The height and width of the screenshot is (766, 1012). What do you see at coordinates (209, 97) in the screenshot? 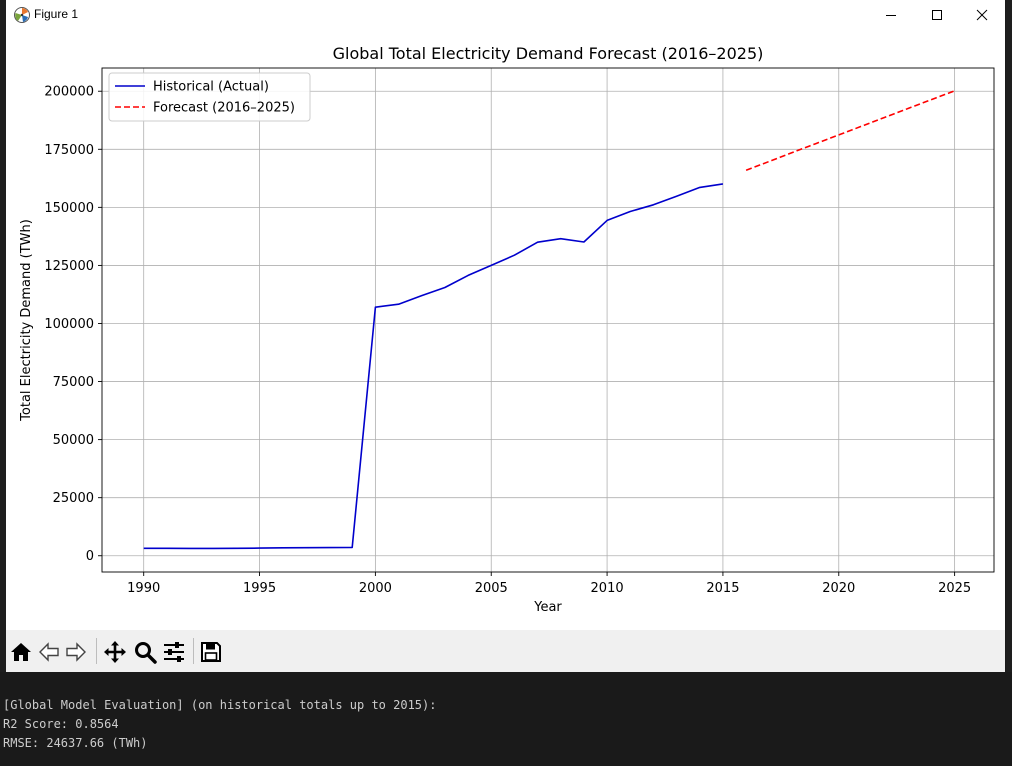
I see `legend-box` at bounding box center [209, 97].